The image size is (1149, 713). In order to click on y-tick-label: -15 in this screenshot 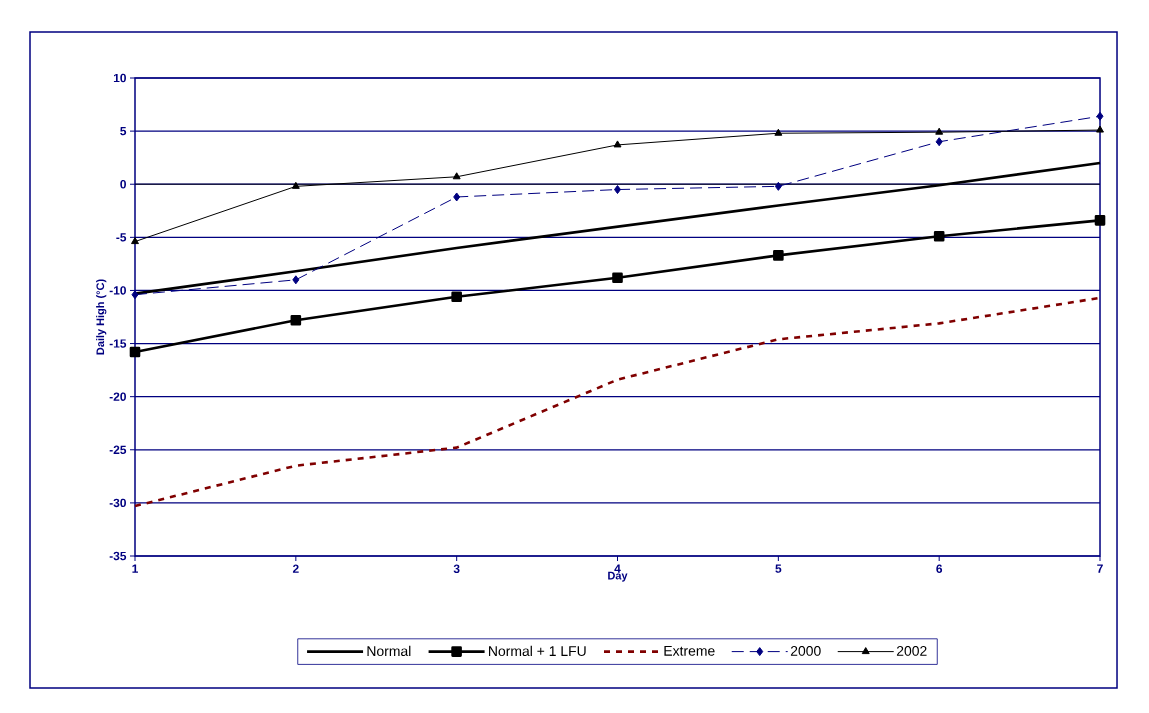, I will do `click(118, 343)`.